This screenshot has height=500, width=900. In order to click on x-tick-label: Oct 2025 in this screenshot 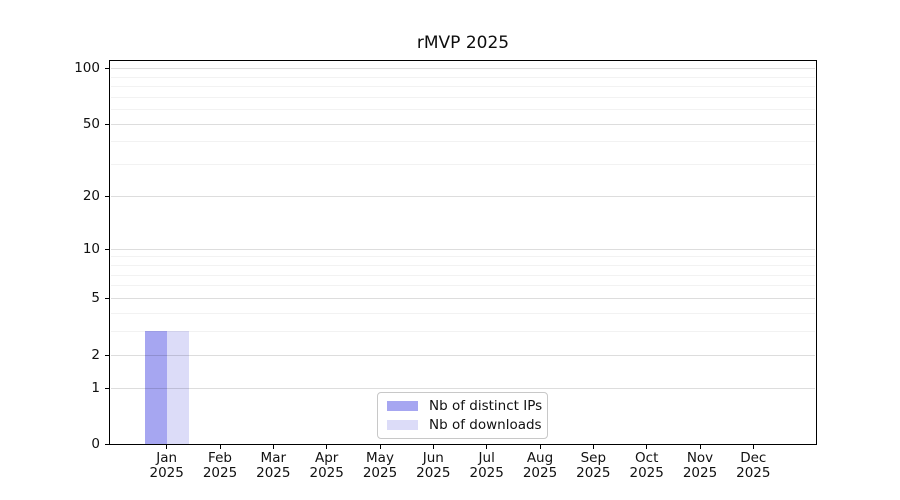, I will do `click(647, 466)`.